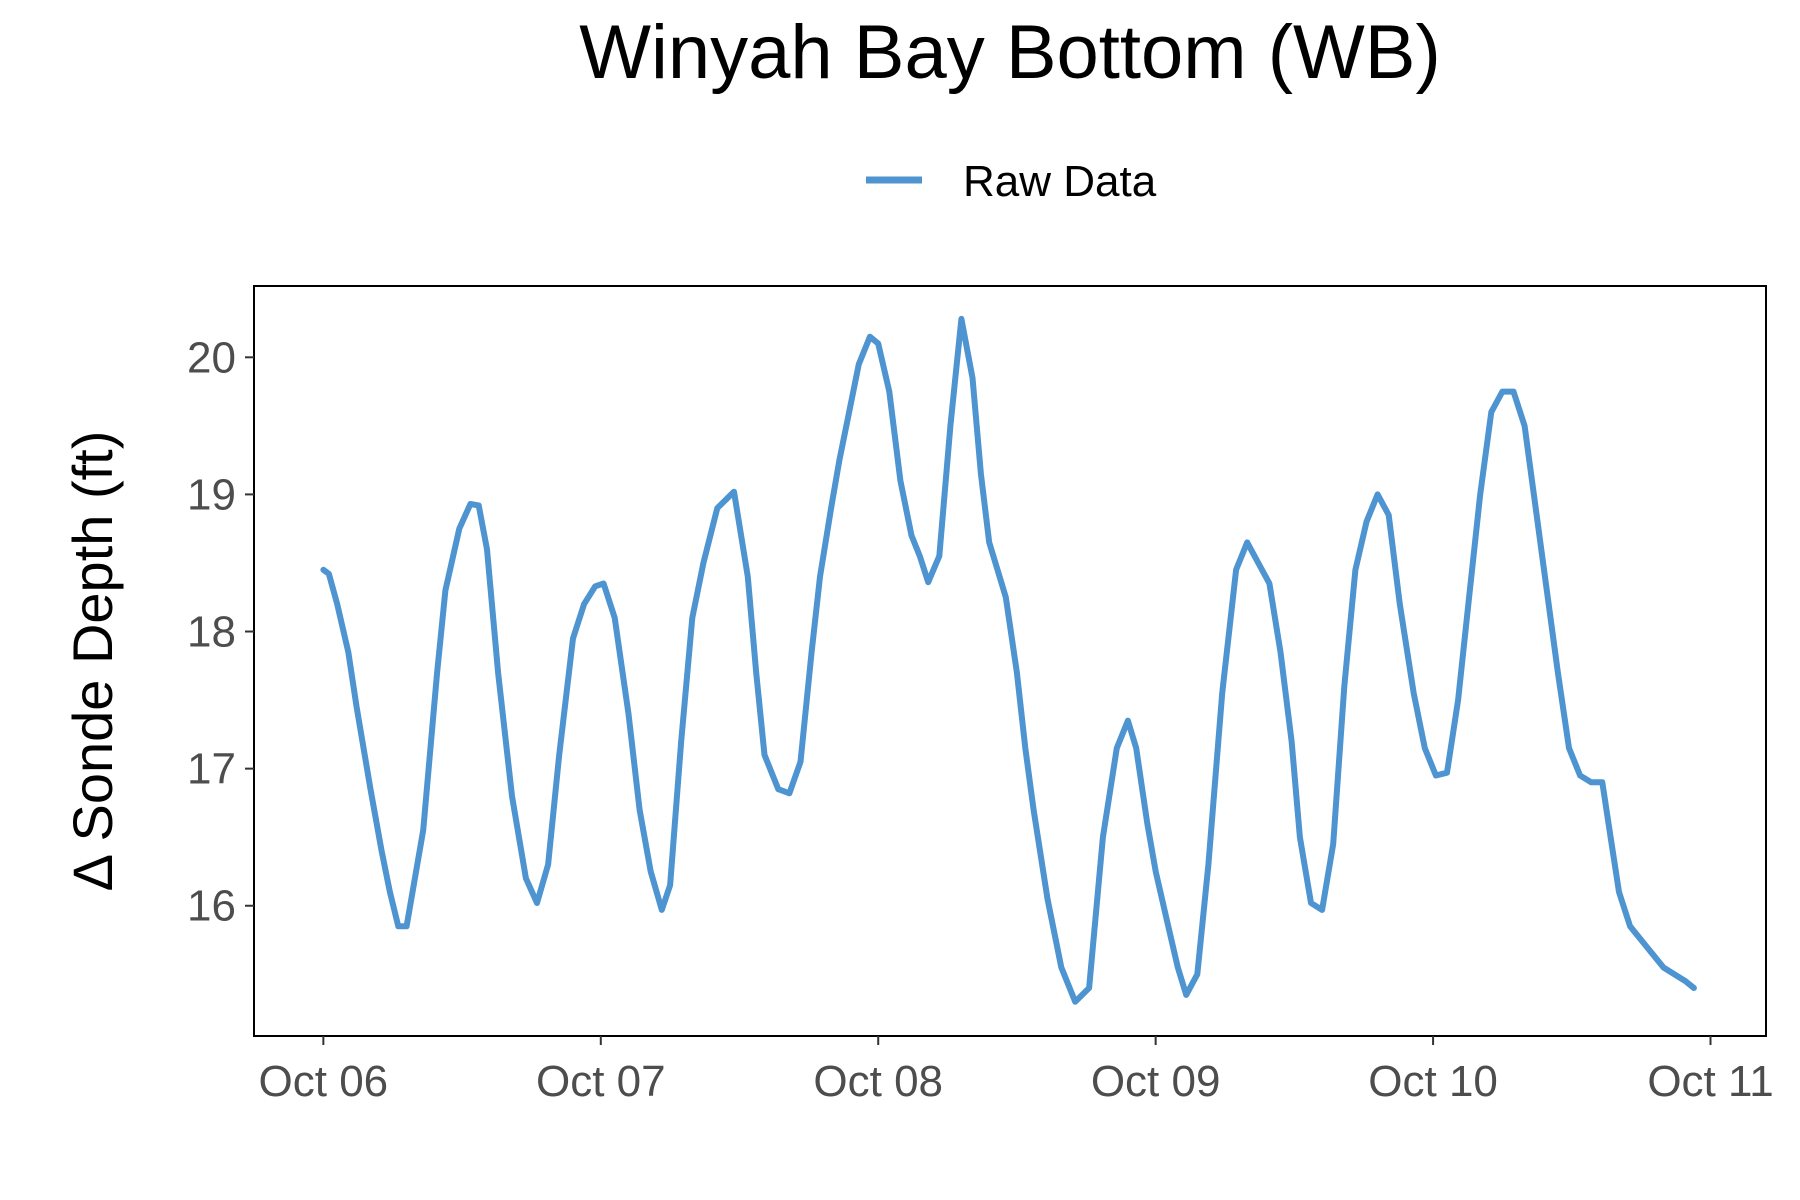 The width and height of the screenshot is (1800, 1200). What do you see at coordinates (324, 1081) in the screenshot?
I see `x-tick-label: Oct 06` at bounding box center [324, 1081].